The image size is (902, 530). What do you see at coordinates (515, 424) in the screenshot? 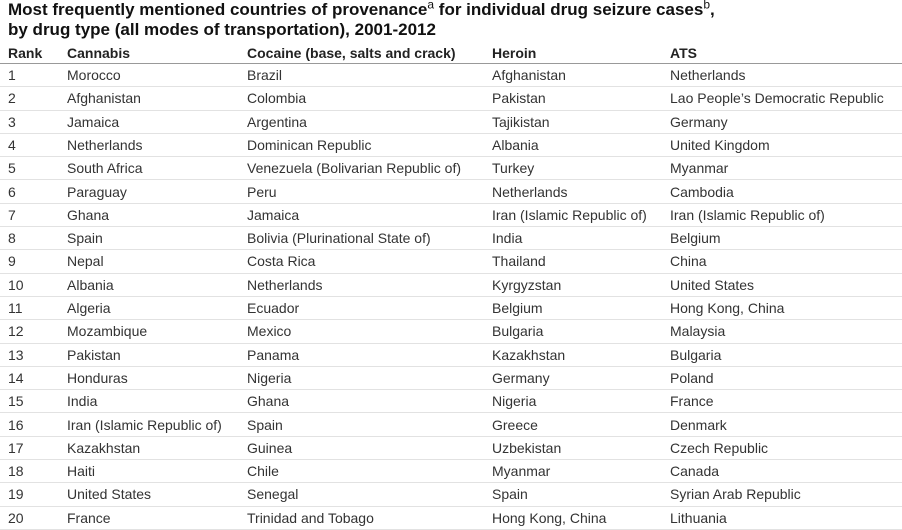
I see `country-cell: Greece` at bounding box center [515, 424].